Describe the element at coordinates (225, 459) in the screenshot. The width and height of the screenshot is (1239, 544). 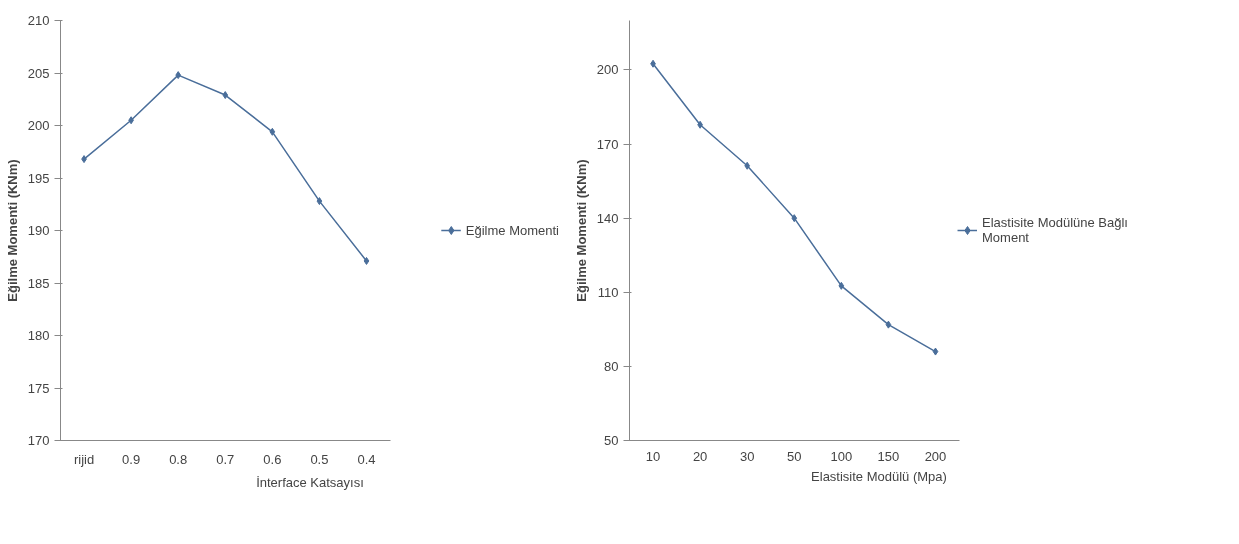
I see `x-tick-label: 0.7` at that location.